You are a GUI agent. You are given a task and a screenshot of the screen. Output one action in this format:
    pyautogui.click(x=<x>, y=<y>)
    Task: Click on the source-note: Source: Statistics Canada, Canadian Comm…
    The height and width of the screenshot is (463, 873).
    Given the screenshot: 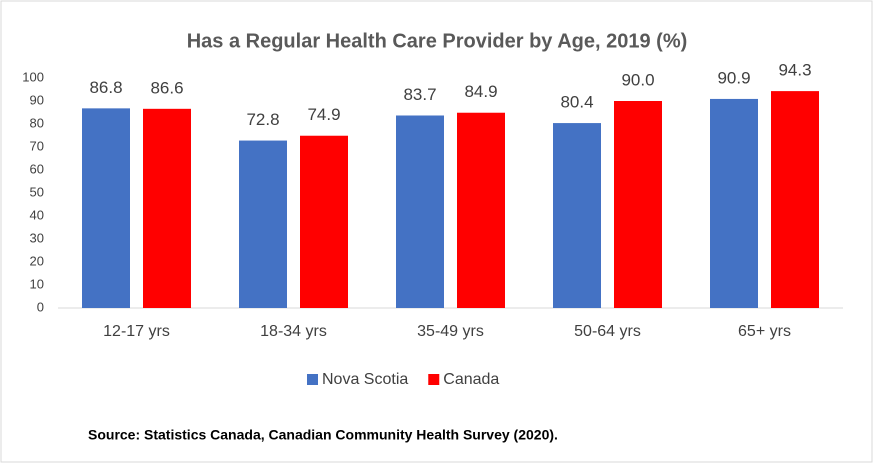 What is the action you would take?
    pyautogui.click(x=323, y=435)
    